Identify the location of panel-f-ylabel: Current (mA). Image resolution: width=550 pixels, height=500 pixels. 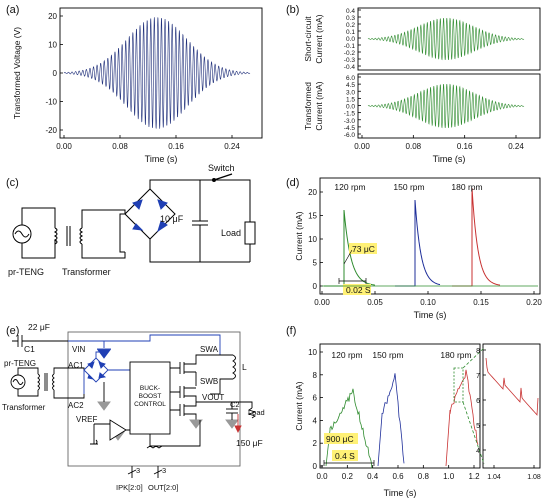
(299, 405).